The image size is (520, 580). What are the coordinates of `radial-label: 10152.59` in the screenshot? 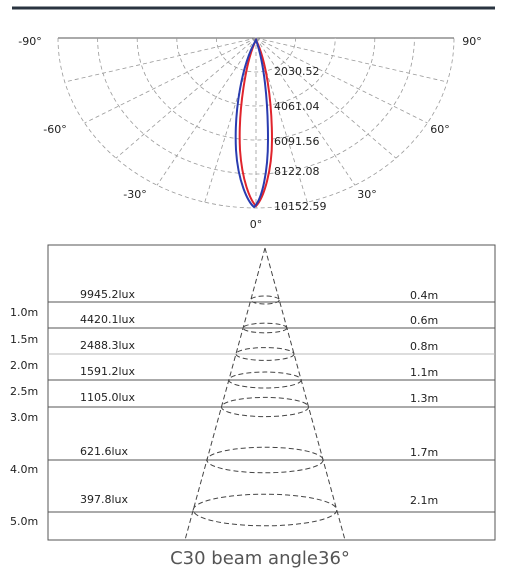 It's located at (300, 206).